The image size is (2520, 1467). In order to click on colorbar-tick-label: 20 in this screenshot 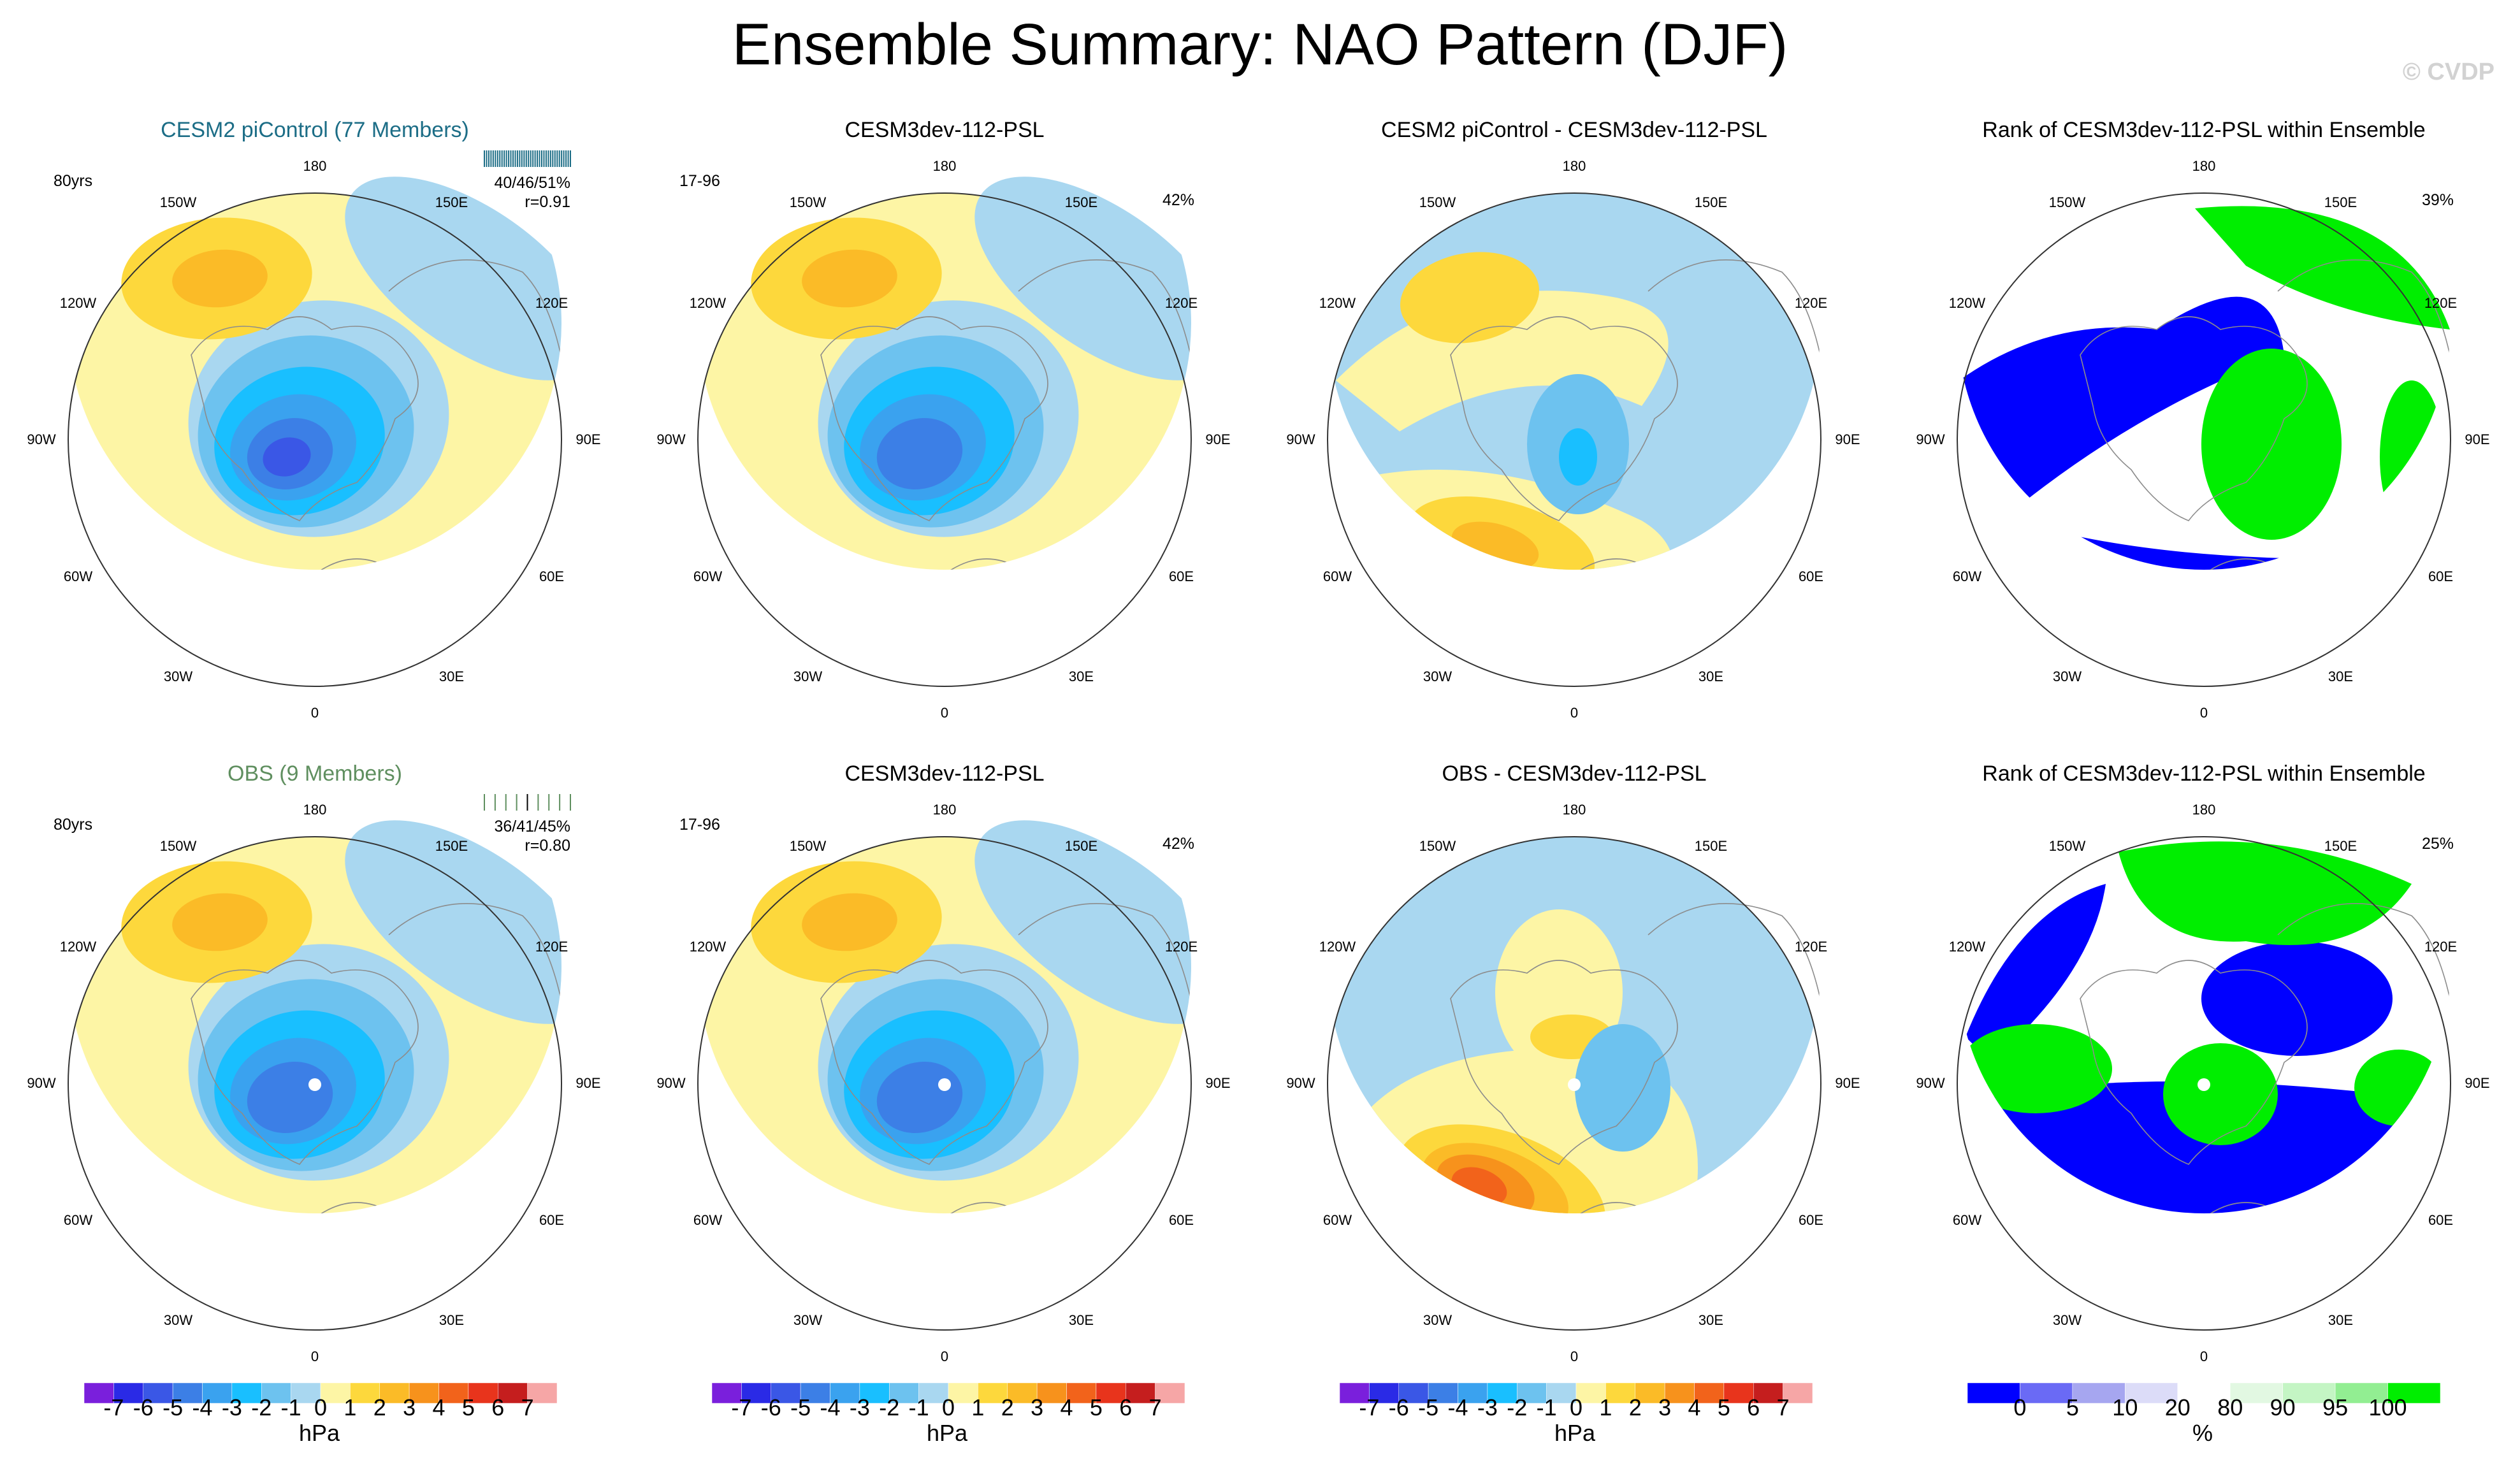, I will do `click(2177, 1407)`.